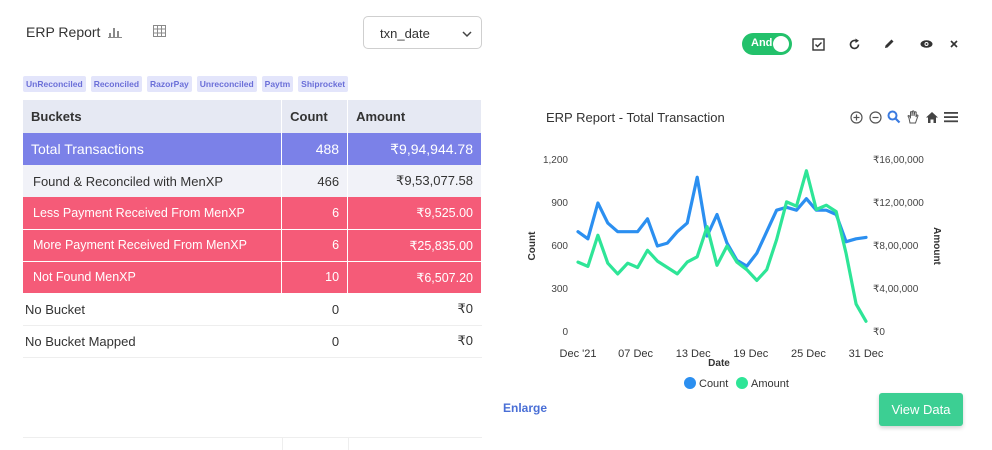  What do you see at coordinates (315, 149) in the screenshot?
I see `bucket-count: 488` at bounding box center [315, 149].